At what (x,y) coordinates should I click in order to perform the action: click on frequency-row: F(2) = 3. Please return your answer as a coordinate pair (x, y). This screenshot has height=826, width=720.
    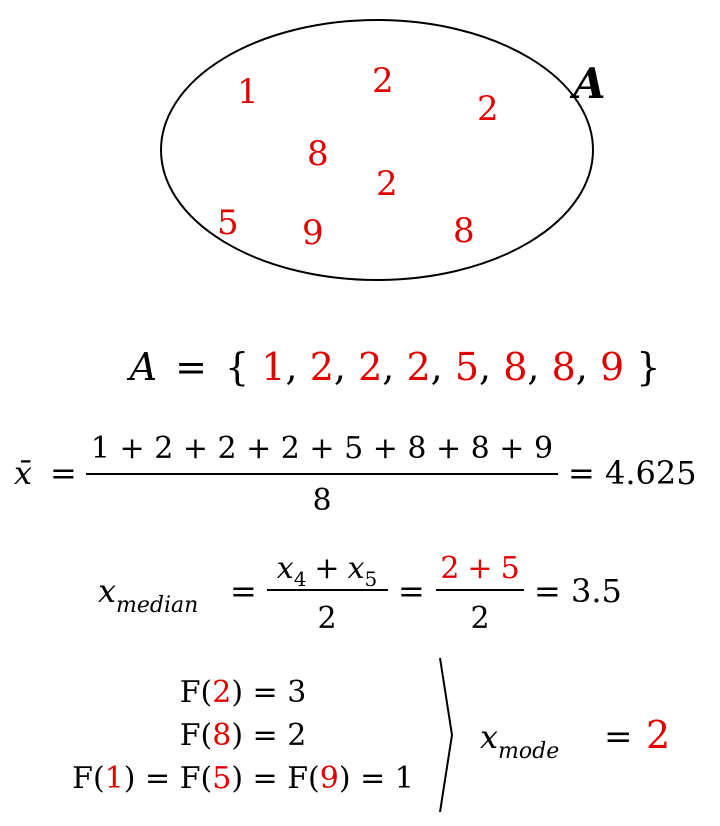
    Looking at the image, I should click on (243, 692).